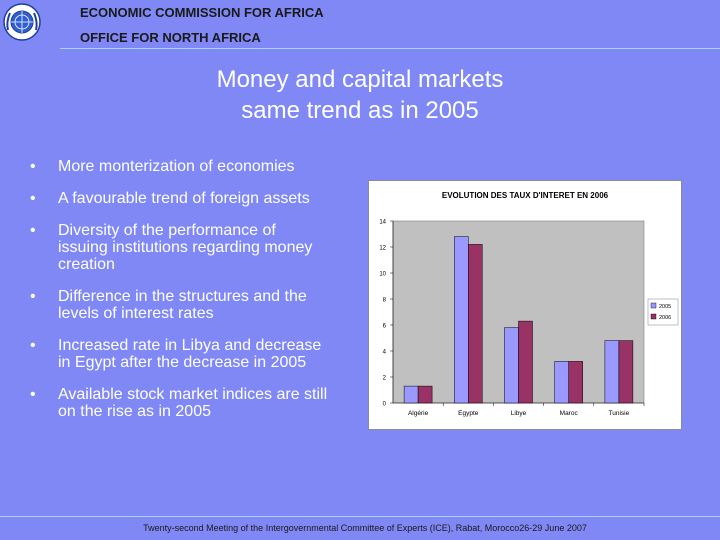  What do you see at coordinates (665, 318) in the screenshot?
I see `legend-label-2006: 2006` at bounding box center [665, 318].